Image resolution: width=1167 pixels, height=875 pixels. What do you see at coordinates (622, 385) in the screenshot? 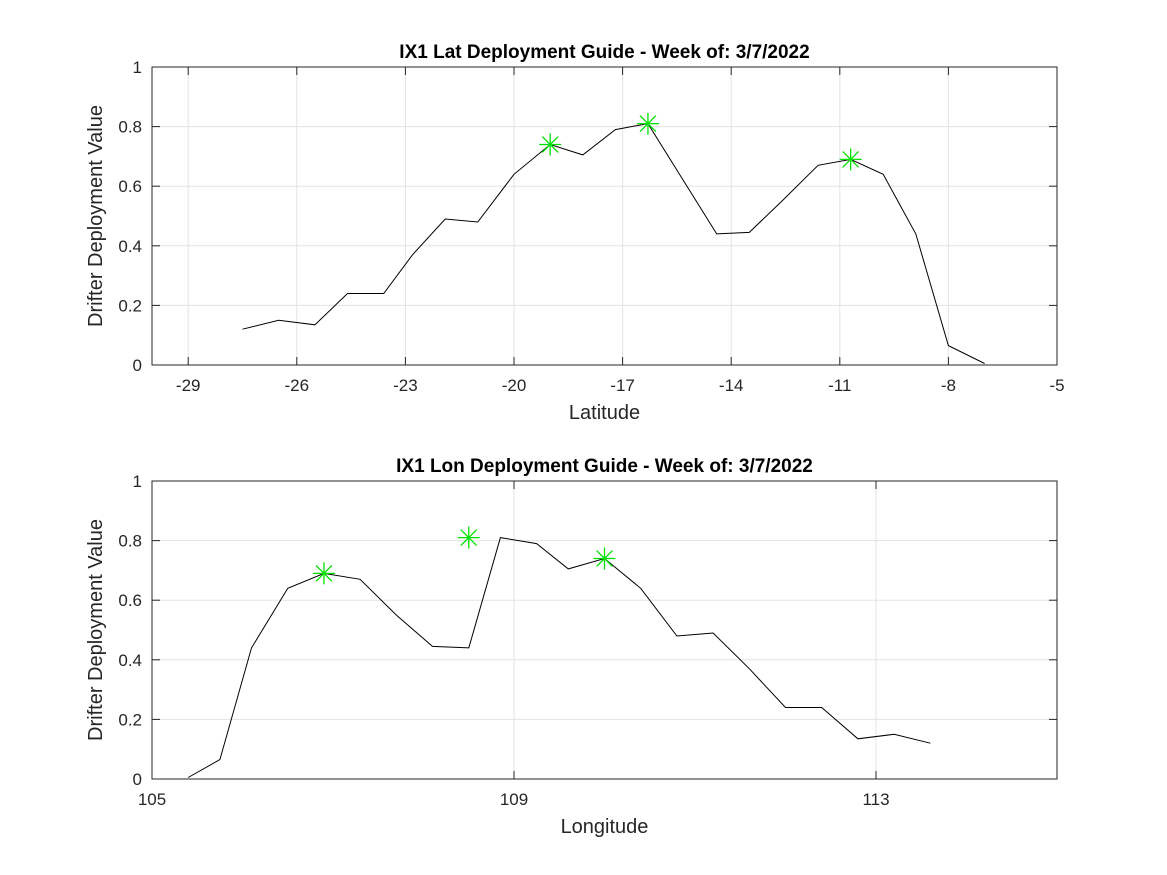
I see `x-tick-label: -17` at bounding box center [622, 385].